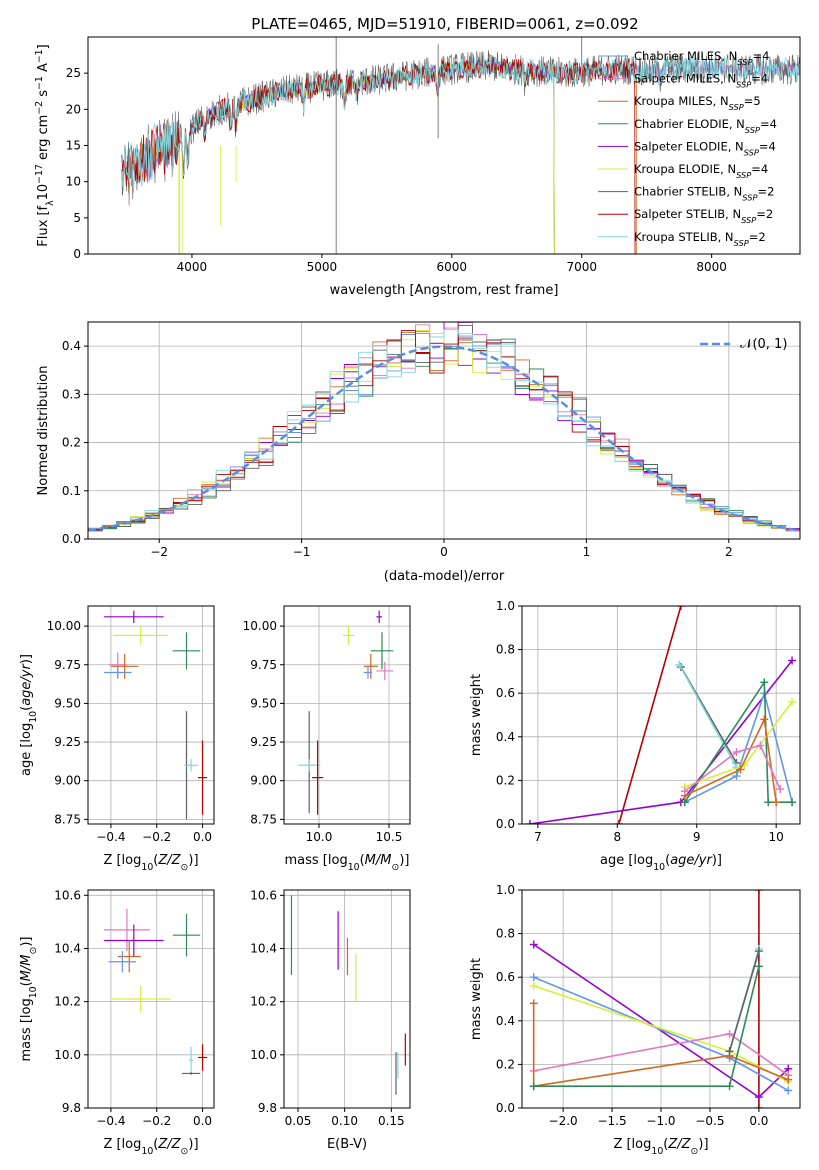 This screenshot has height=1170, width=819. What do you see at coordinates (563, 1121) in the screenshot?
I see `x-tick-label: −2.0` at bounding box center [563, 1121].